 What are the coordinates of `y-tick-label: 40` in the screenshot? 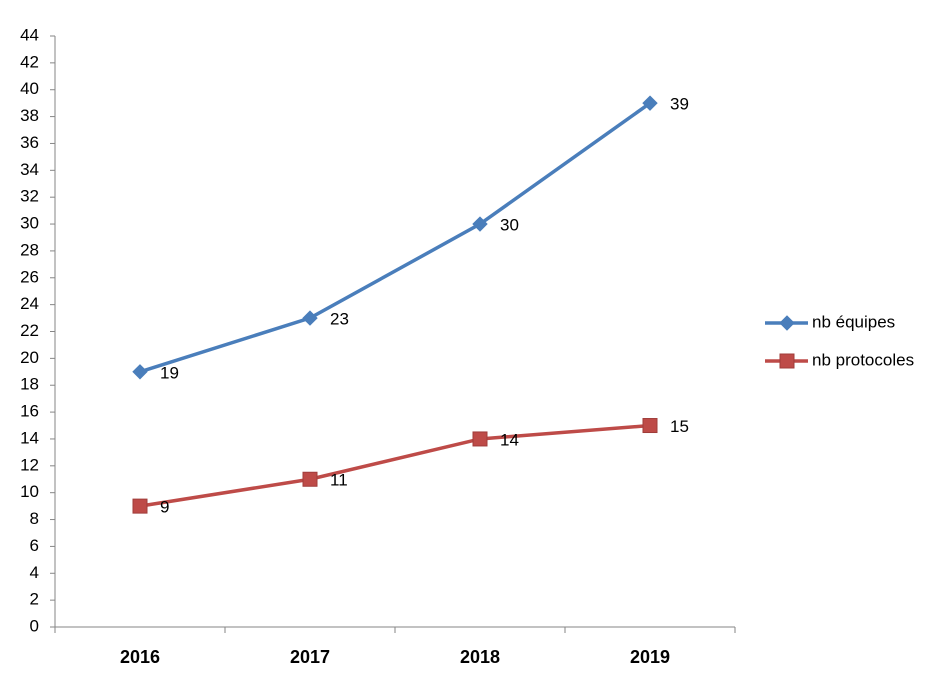 It's located at (29, 88).